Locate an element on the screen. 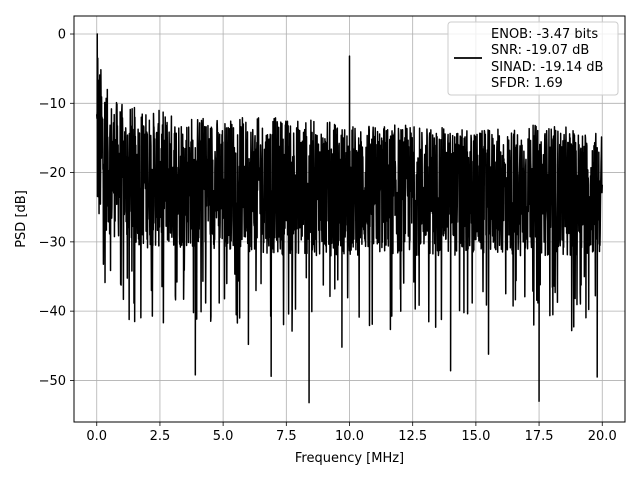 The image size is (640, 480). x-tick-label: 0.0 is located at coordinates (96, 436).